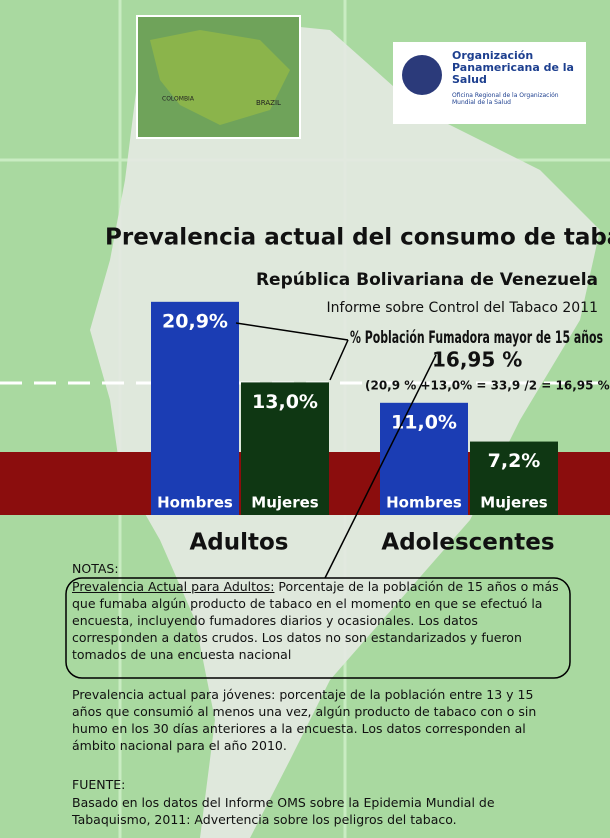 This screenshot has width=610, height=838. Describe the element at coordinates (99, 784) in the screenshot. I see `source-heading: FUENTE:` at that location.